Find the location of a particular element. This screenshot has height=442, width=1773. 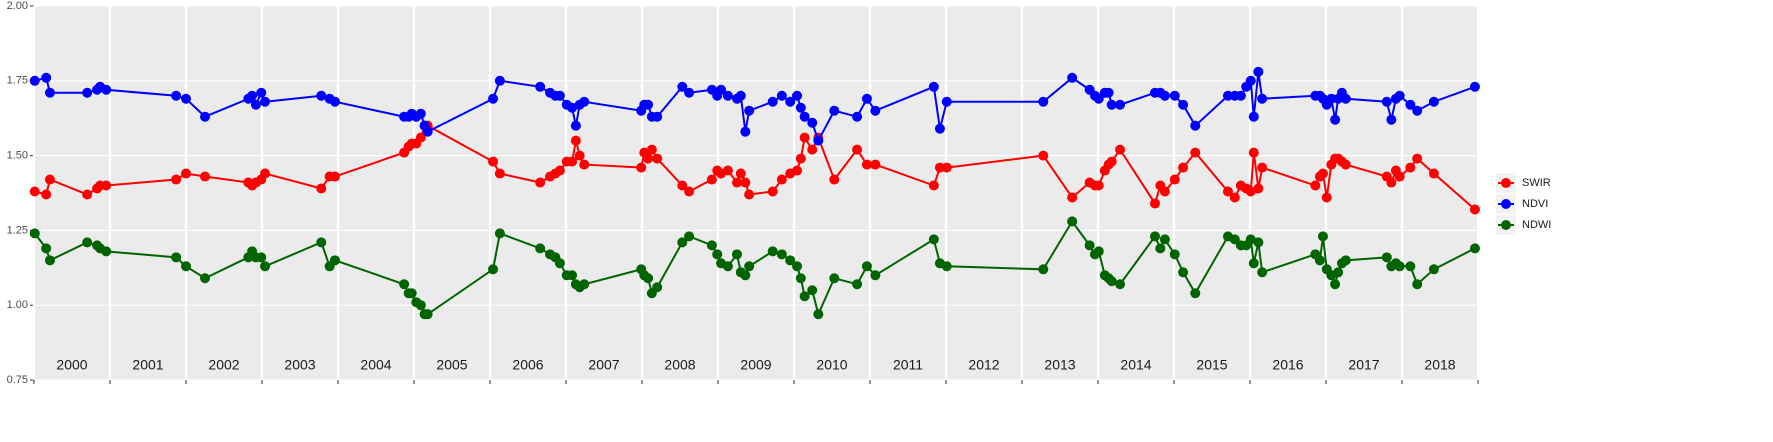

year-label: 2013 is located at coordinates (1059, 365).